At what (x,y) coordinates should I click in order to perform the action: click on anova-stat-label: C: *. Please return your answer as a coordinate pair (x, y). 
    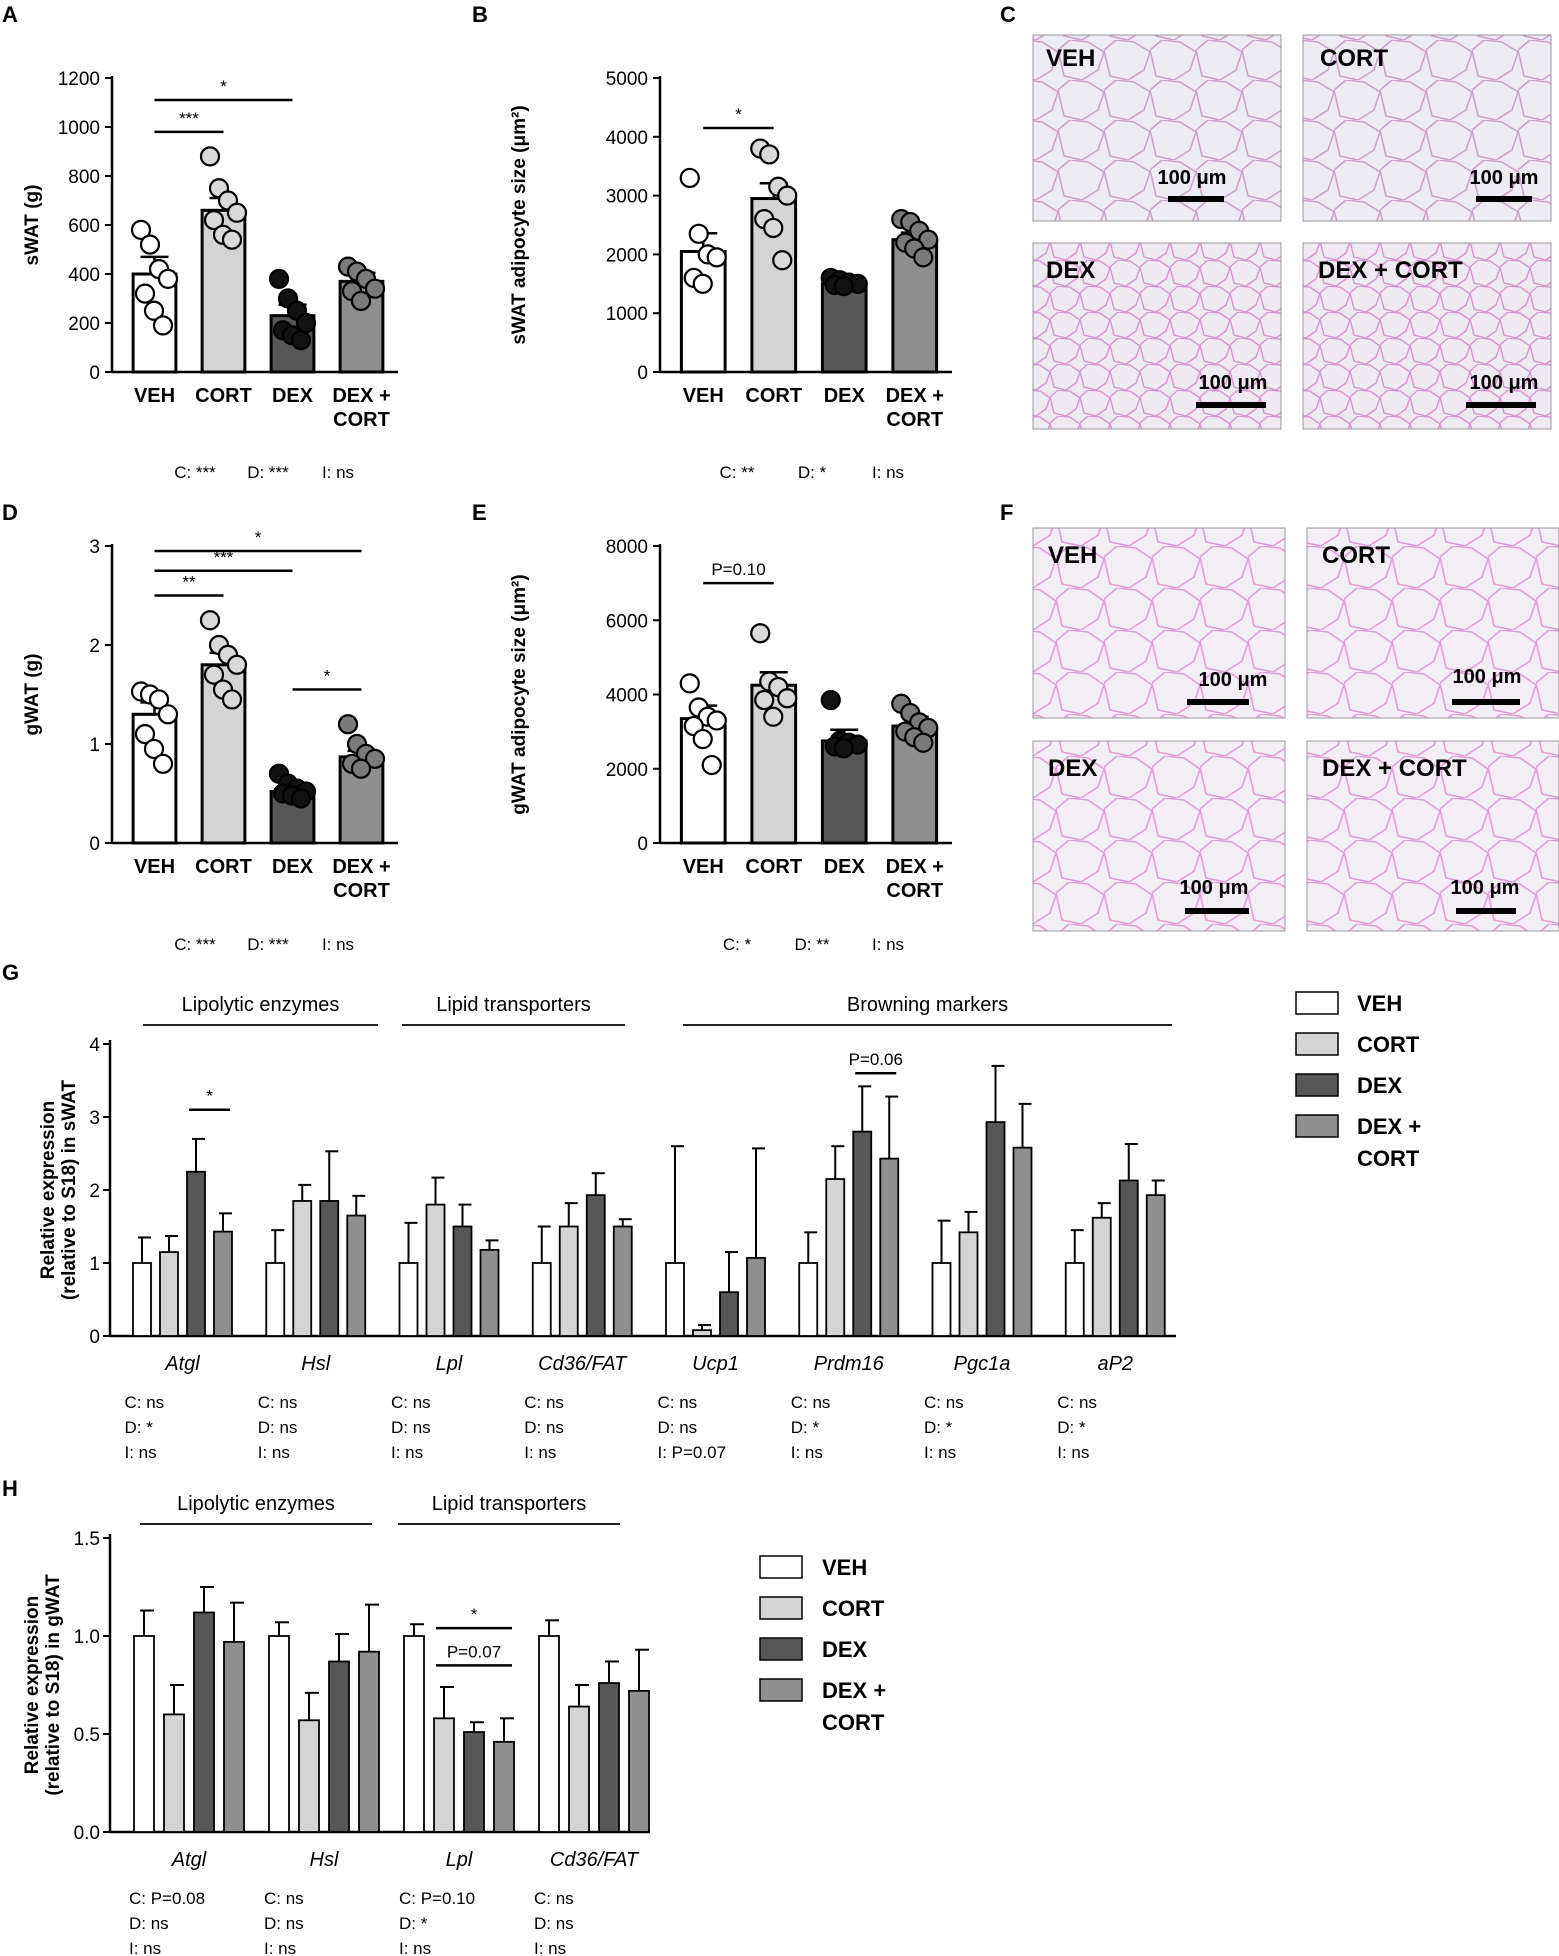
    Looking at the image, I should click on (737, 944).